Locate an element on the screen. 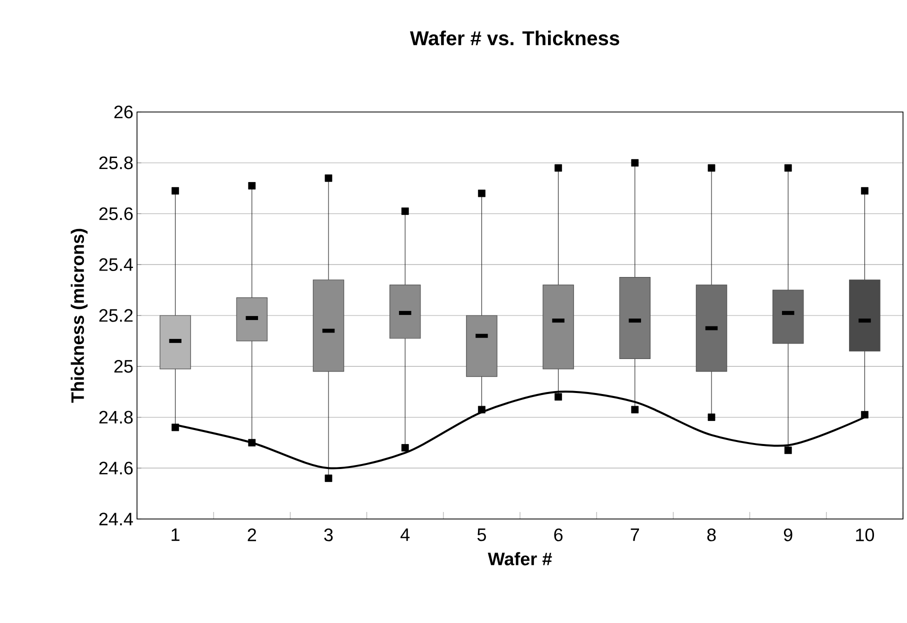 This screenshot has width=907, height=623. x-tick-label: 8 is located at coordinates (711, 535).